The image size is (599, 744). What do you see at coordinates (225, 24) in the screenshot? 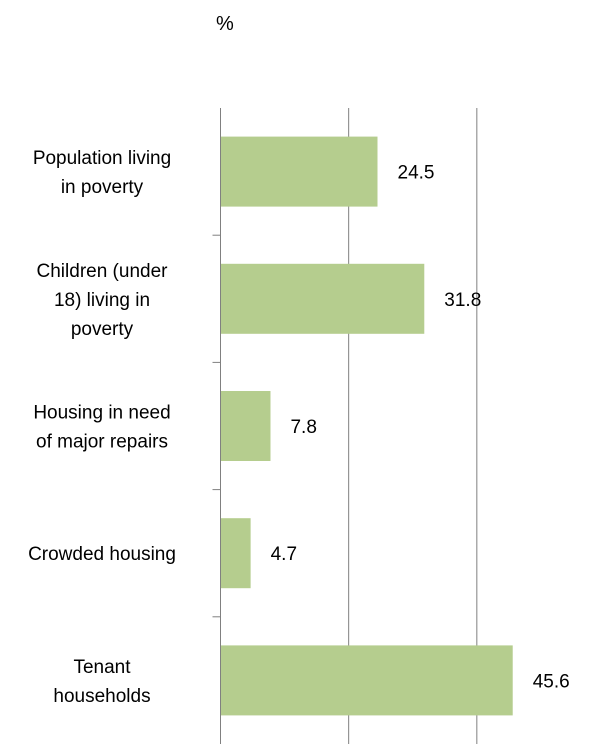
I see `unit-label: %` at bounding box center [225, 24].